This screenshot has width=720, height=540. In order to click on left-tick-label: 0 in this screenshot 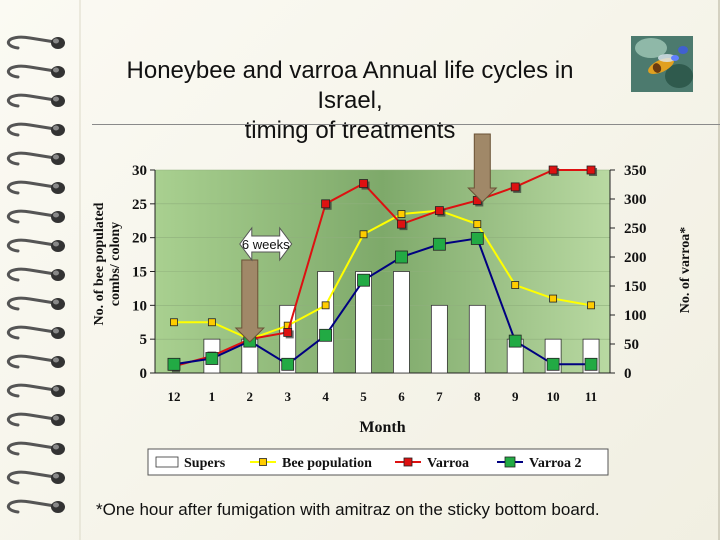, I will do `click(144, 374)`.